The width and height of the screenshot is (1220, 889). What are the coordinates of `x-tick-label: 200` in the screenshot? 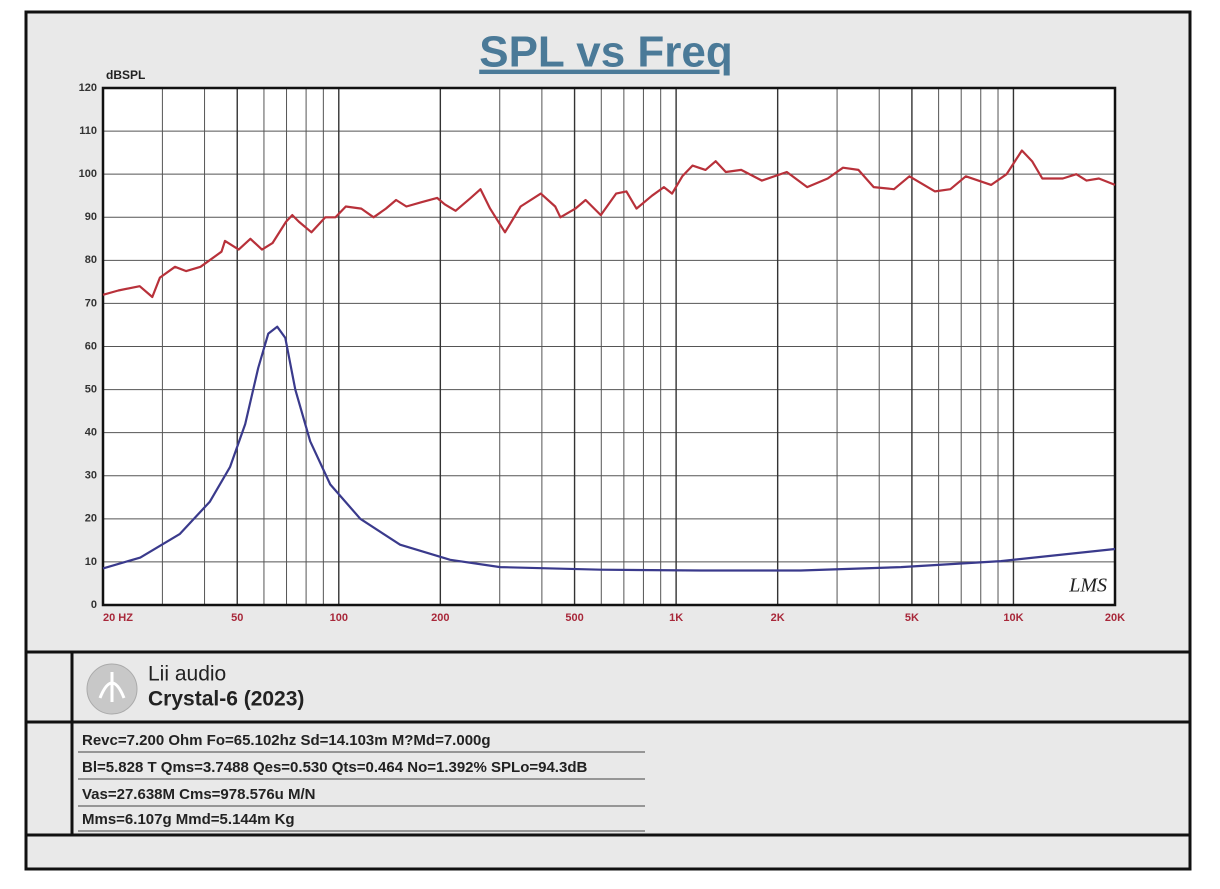 It's located at (440, 618).